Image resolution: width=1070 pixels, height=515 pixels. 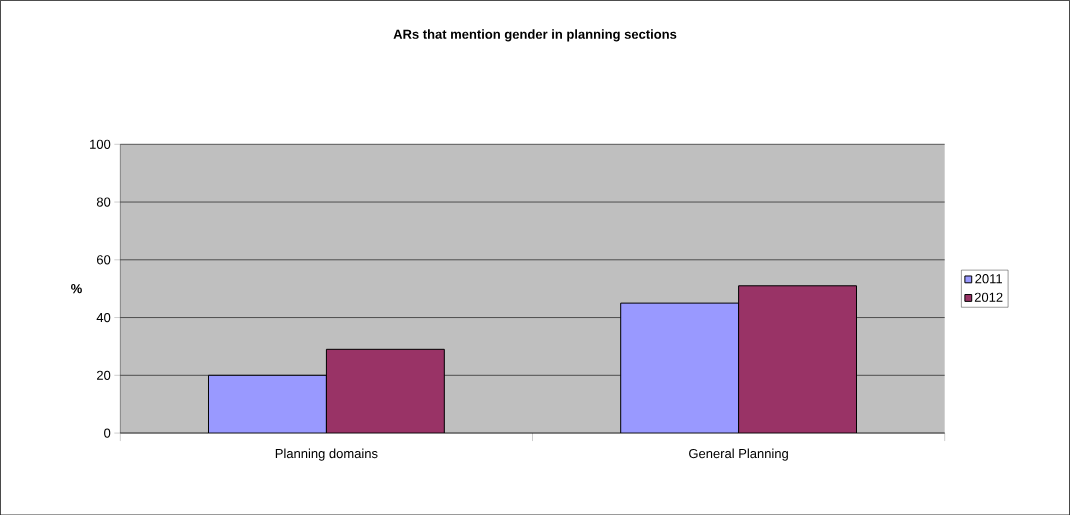 What do you see at coordinates (103, 317) in the screenshot?
I see `y-tick-label: 40` at bounding box center [103, 317].